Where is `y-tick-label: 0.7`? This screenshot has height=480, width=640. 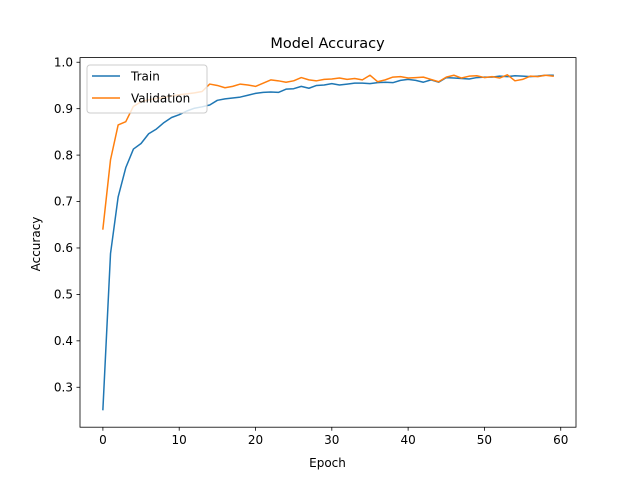 y-tick-label: 0.7 is located at coordinates (63, 202).